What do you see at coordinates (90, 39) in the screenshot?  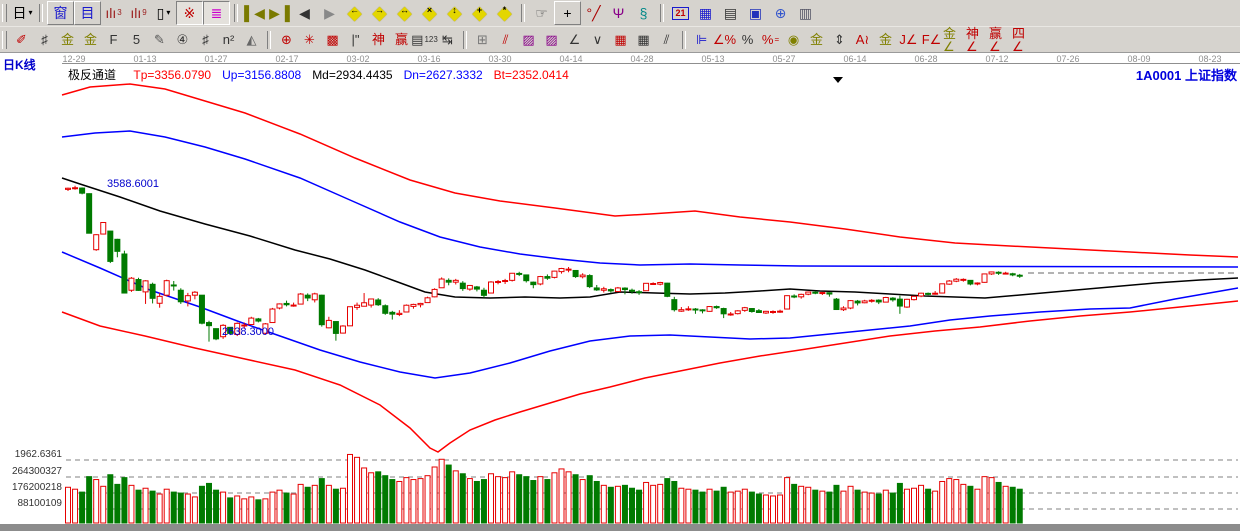 I see `gold-grid2-icon: 金` at bounding box center [90, 39].